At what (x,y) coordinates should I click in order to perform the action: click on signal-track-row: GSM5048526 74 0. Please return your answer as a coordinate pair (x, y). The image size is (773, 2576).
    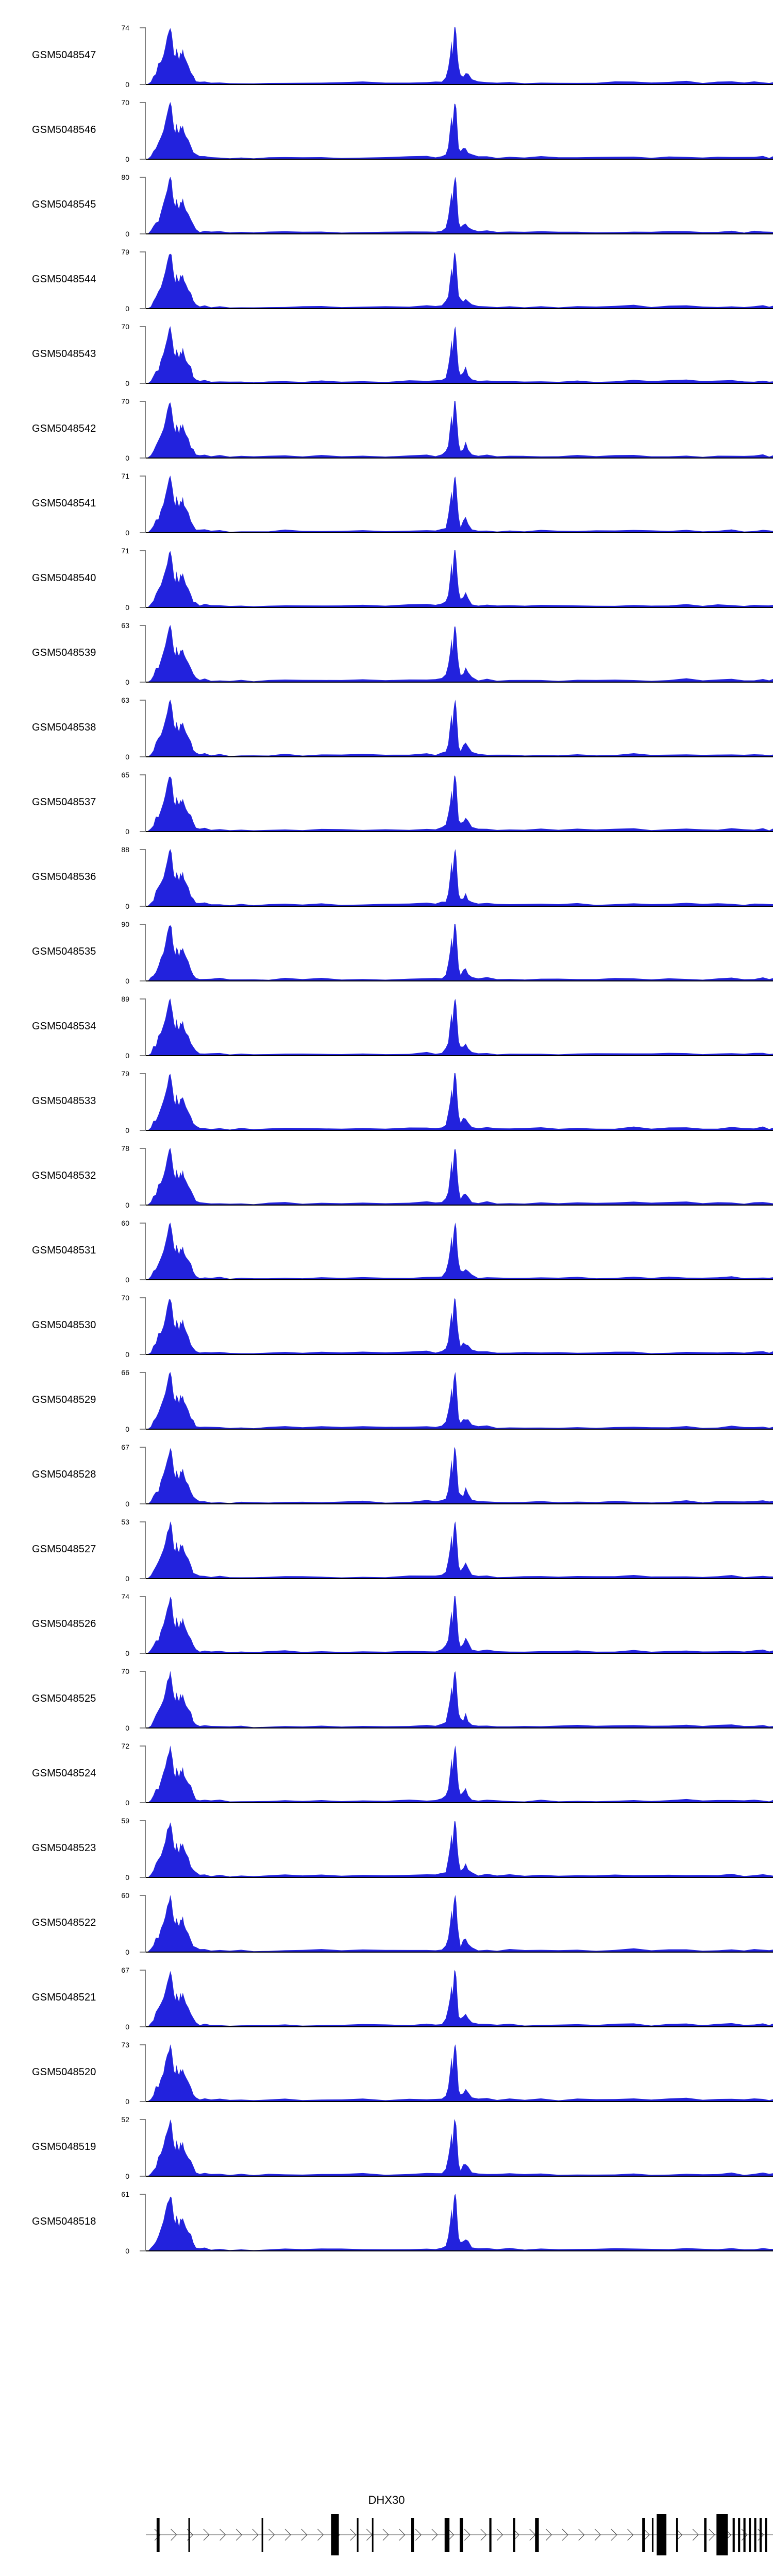
    Looking at the image, I should click on (386, 1624).